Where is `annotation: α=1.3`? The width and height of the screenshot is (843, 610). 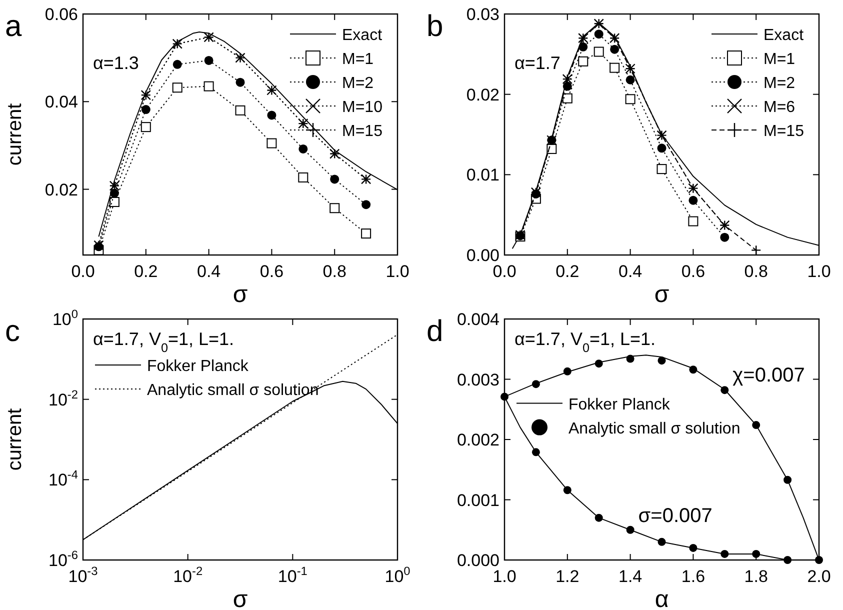
annotation: α=1.3 is located at coordinates (116, 63).